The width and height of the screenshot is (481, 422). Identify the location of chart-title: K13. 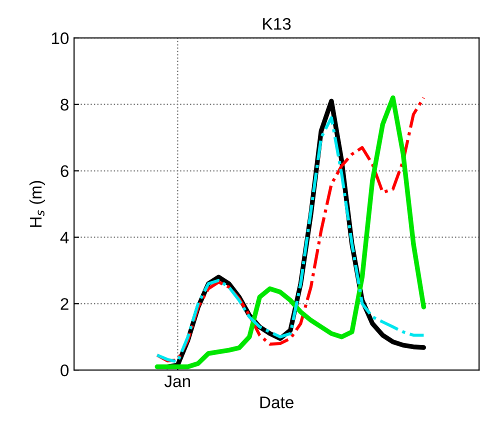
(277, 24).